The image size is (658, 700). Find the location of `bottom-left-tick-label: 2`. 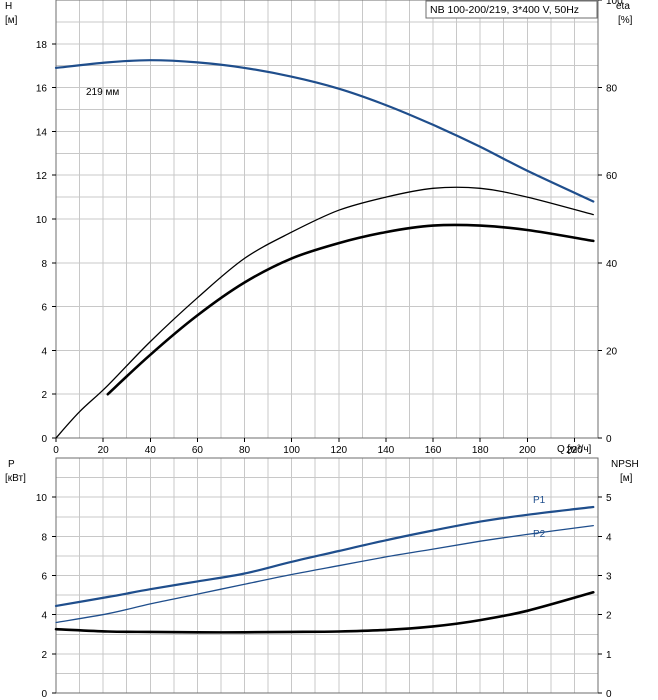

bottom-left-tick-label: 2 is located at coordinates (44, 655).